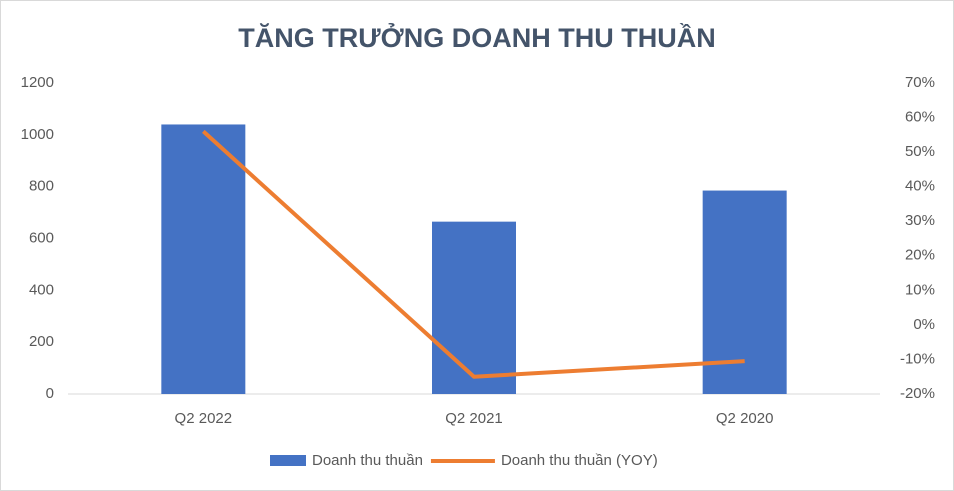 This screenshot has height=491, width=954. Describe the element at coordinates (41, 289) in the screenshot. I see `y-tick-label: 400` at that location.